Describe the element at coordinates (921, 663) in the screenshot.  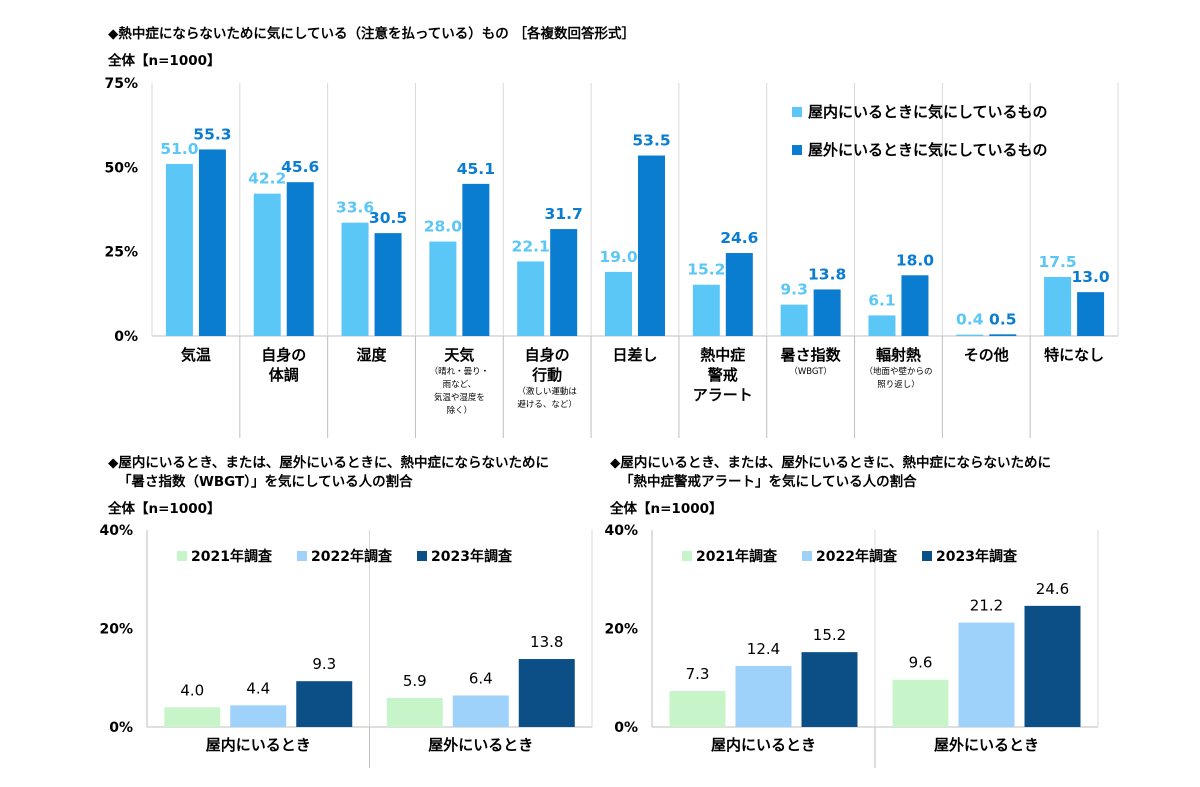
I see `data-label: 9.6` at that location.